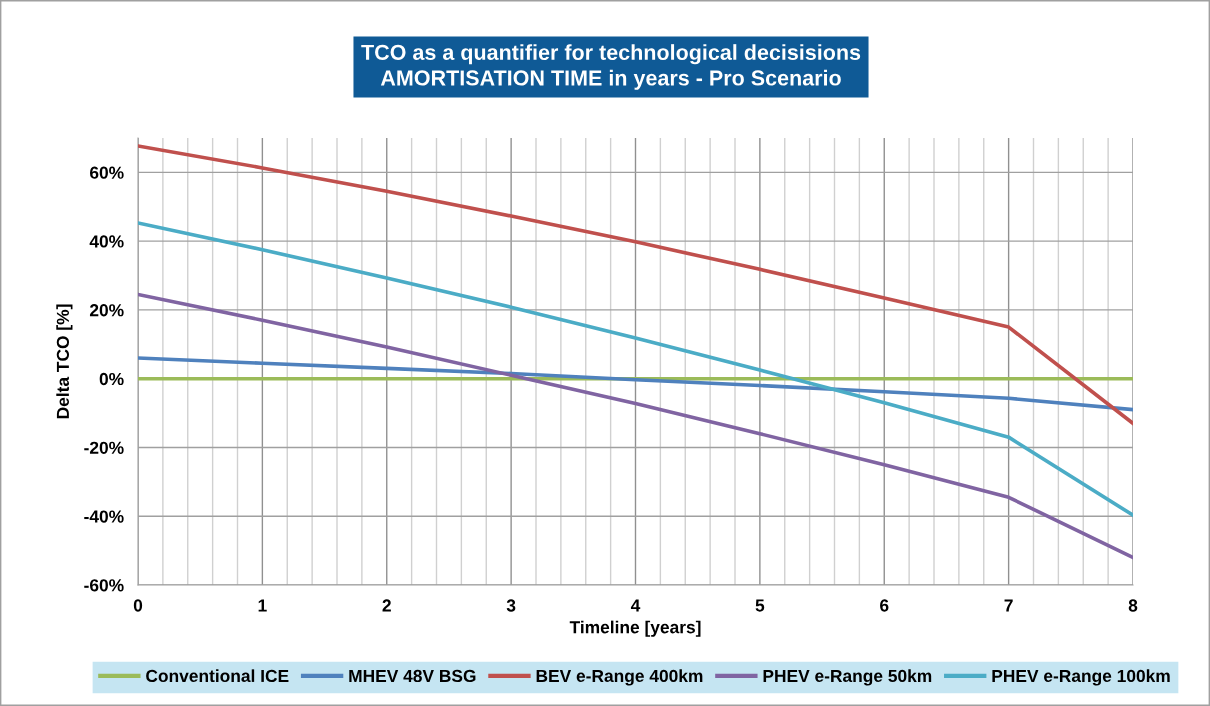 The width and height of the screenshot is (1210, 706). What do you see at coordinates (111, 379) in the screenshot?
I see `y-tick-label: 0%` at bounding box center [111, 379].